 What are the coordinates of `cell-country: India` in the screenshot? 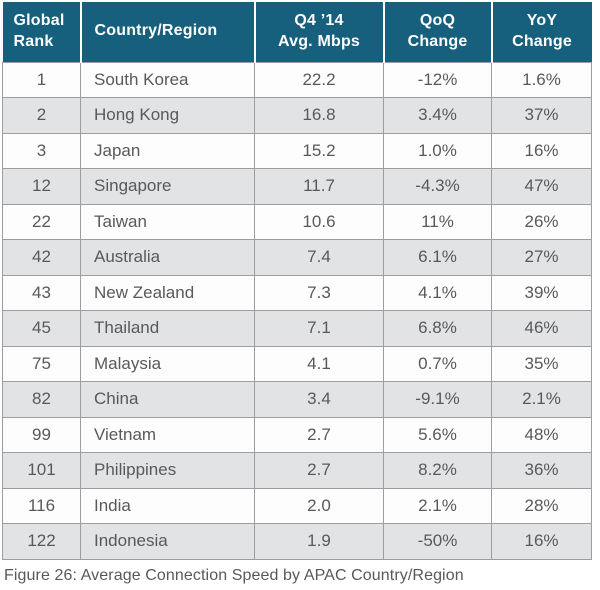 It's located at (167, 505).